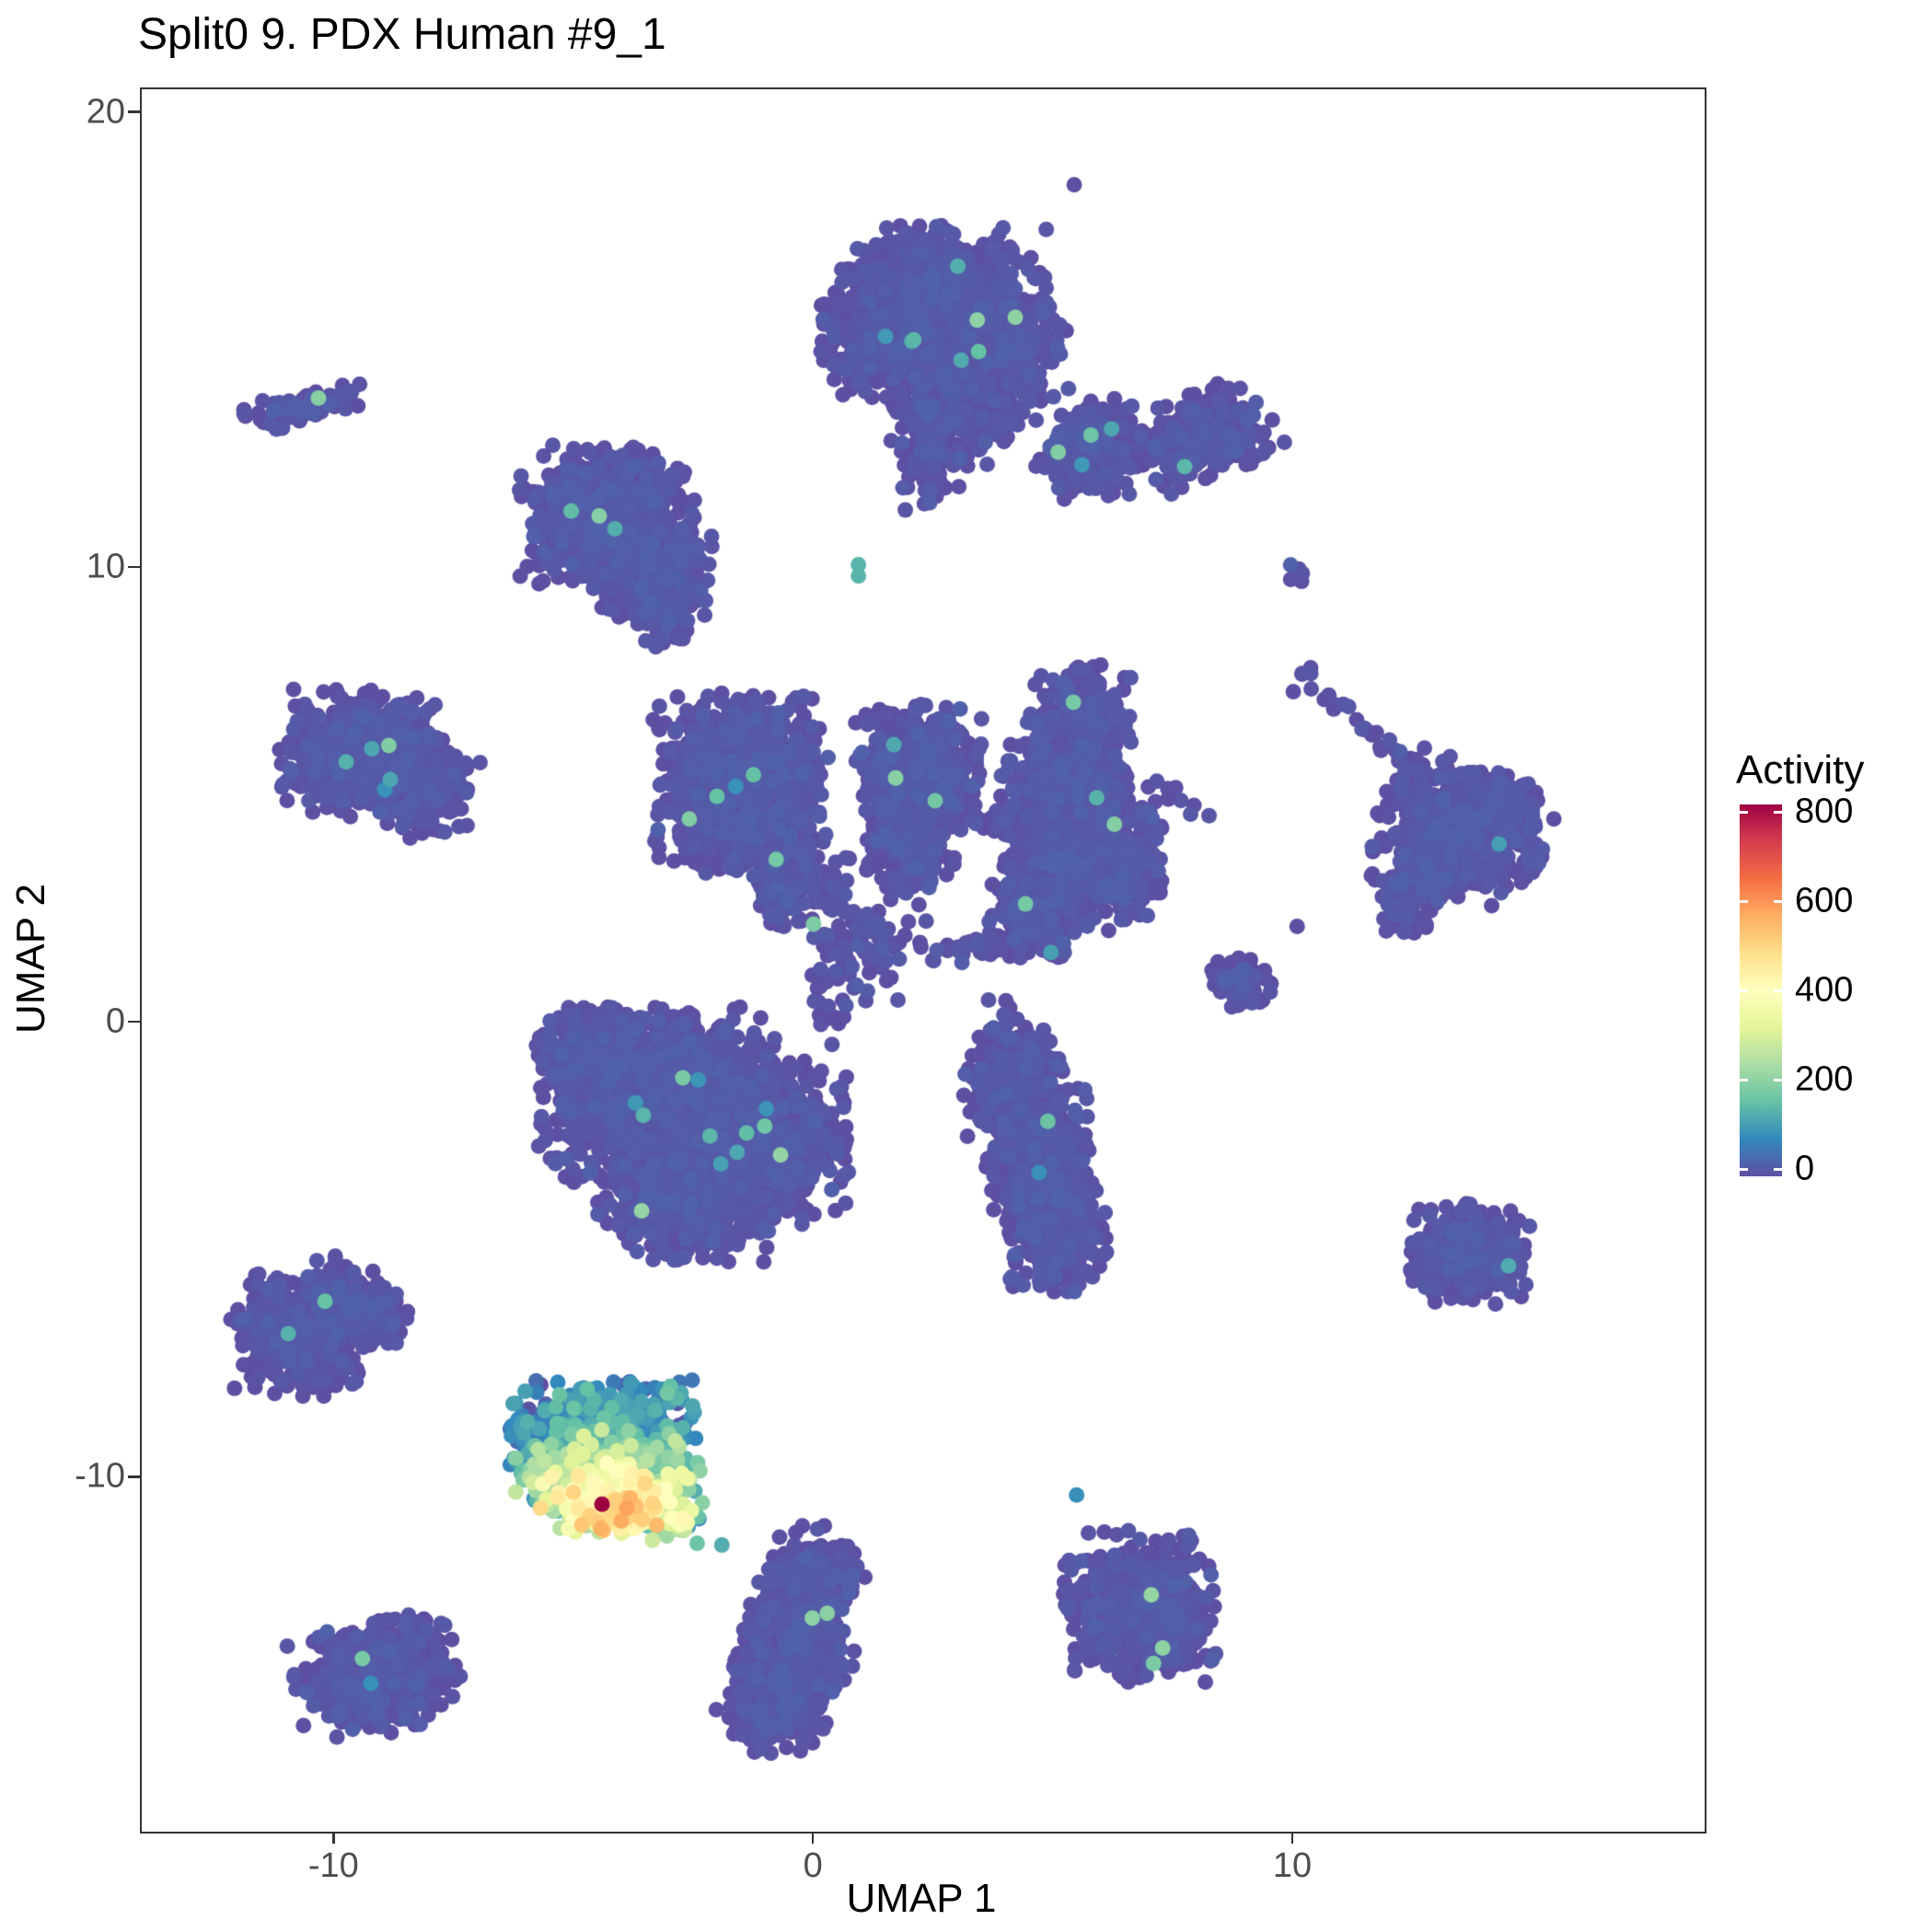  Describe the element at coordinates (1825, 990) in the screenshot. I see `legend-tick-label: 400` at that location.